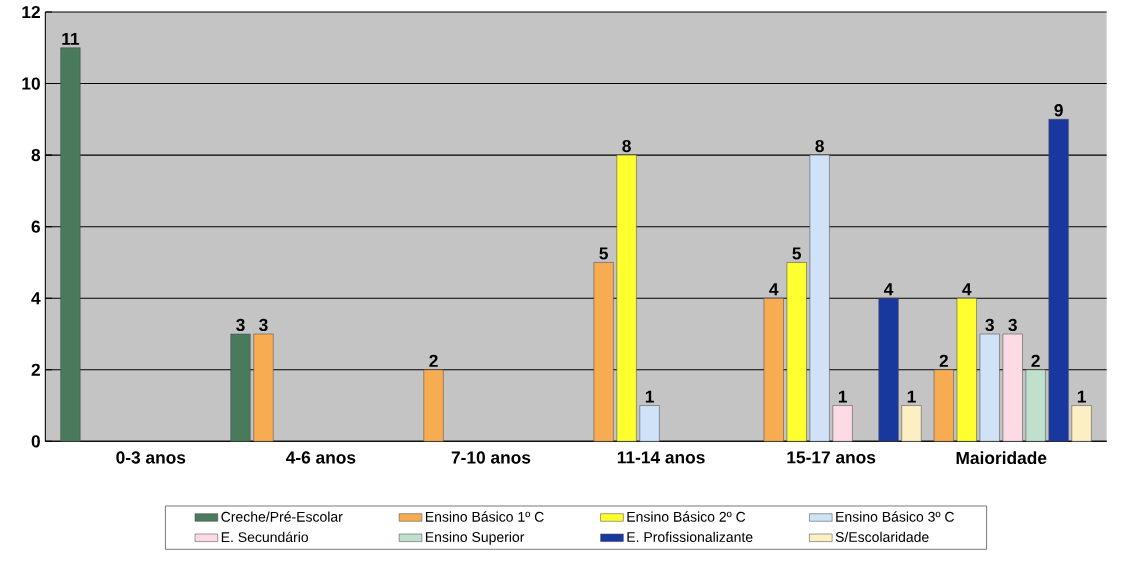  Describe the element at coordinates (282, 516) in the screenshot. I see `legend-label: Creche/Pré-Escolar` at that location.